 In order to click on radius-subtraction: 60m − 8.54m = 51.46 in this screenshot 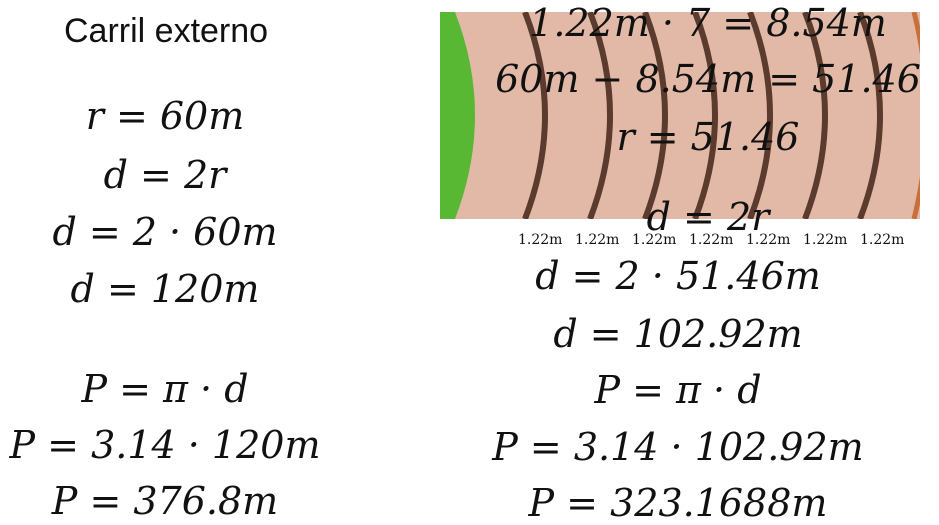, I will do `click(708, 79)`.